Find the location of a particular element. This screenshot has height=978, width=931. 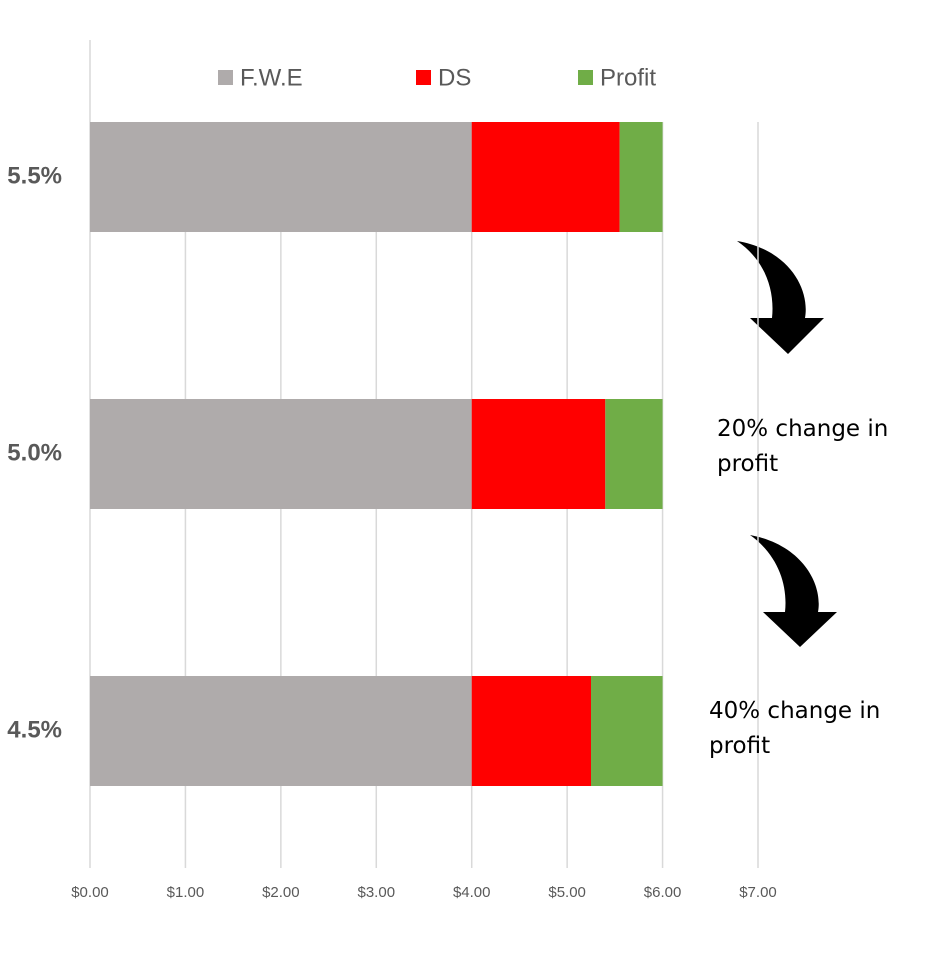

x-tick-label: $5.00 is located at coordinates (567, 892).